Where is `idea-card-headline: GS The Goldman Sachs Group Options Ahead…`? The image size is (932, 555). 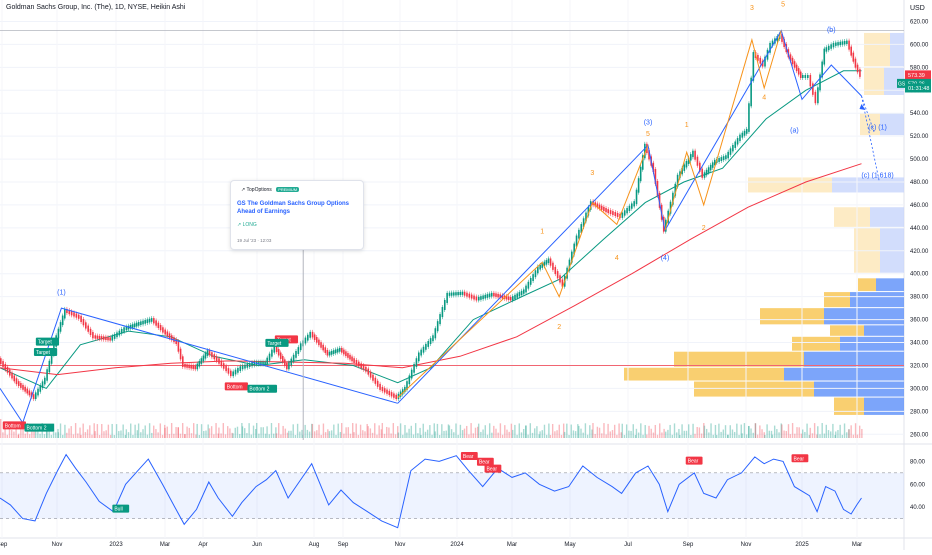
idea-card-headline: GS The Goldman Sachs Group Options Ahead… is located at coordinates (293, 208).